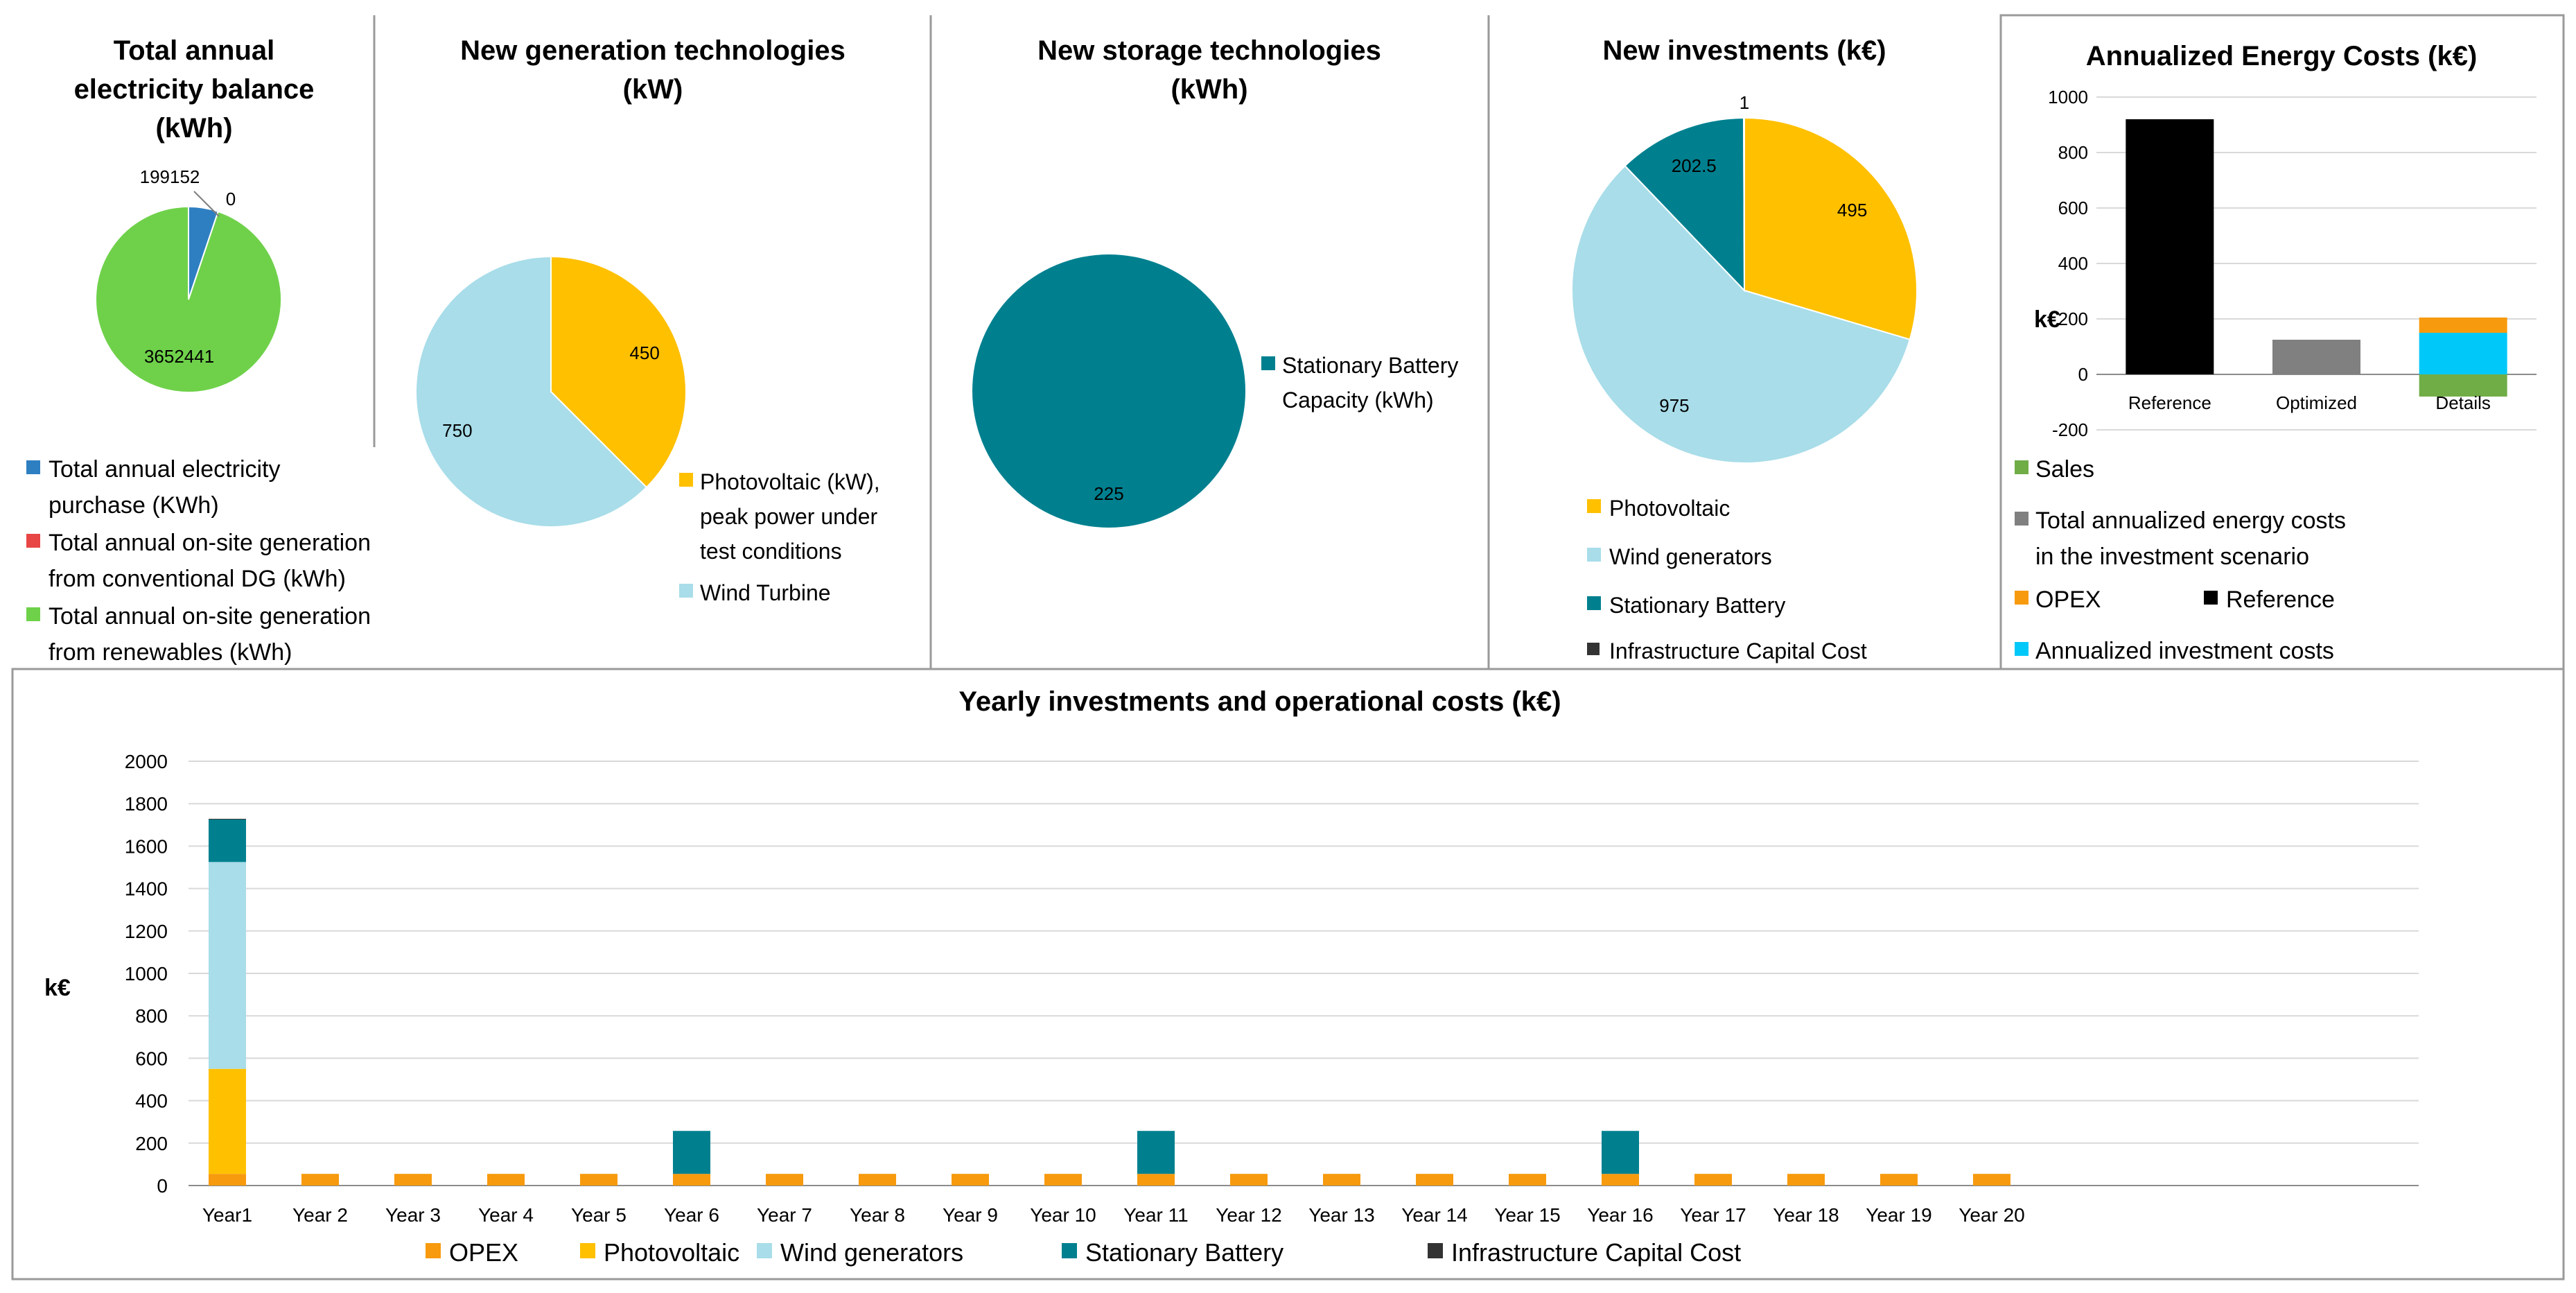 The width and height of the screenshot is (2576, 1293). What do you see at coordinates (2073, 152) in the screenshot?
I see `annualized-y-tick: 800` at bounding box center [2073, 152].